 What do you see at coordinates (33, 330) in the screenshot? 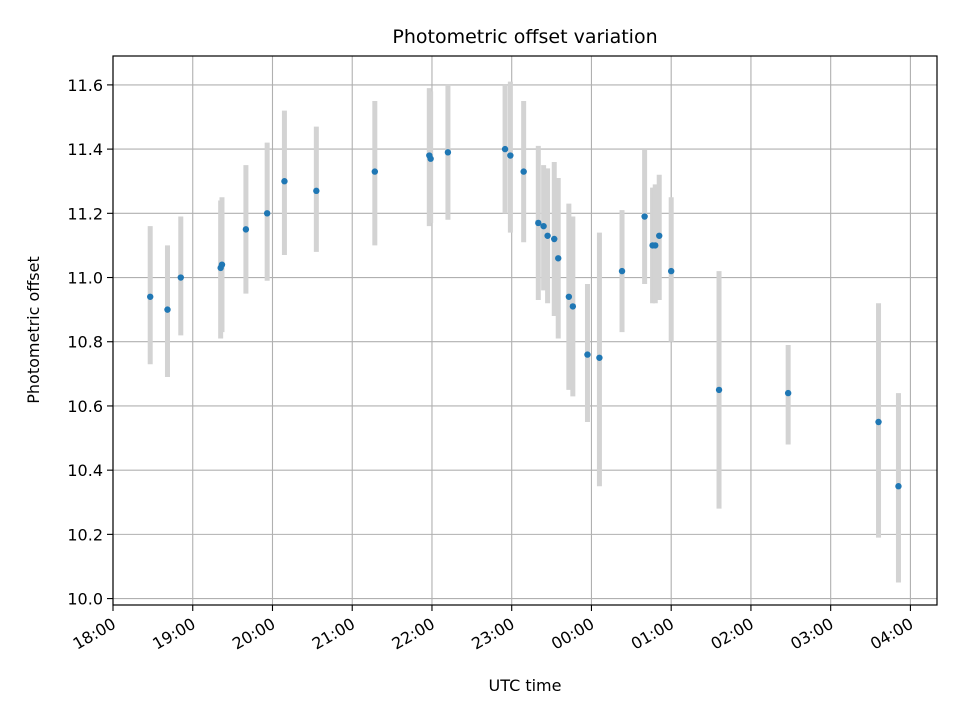
I see `y-axis-title: Photometric offset` at bounding box center [33, 330].